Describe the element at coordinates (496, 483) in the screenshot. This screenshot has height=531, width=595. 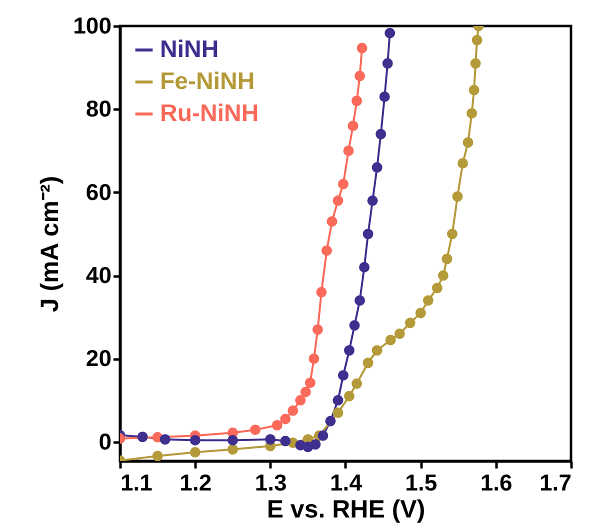
I see `x-tick-label: 1.6` at that location.